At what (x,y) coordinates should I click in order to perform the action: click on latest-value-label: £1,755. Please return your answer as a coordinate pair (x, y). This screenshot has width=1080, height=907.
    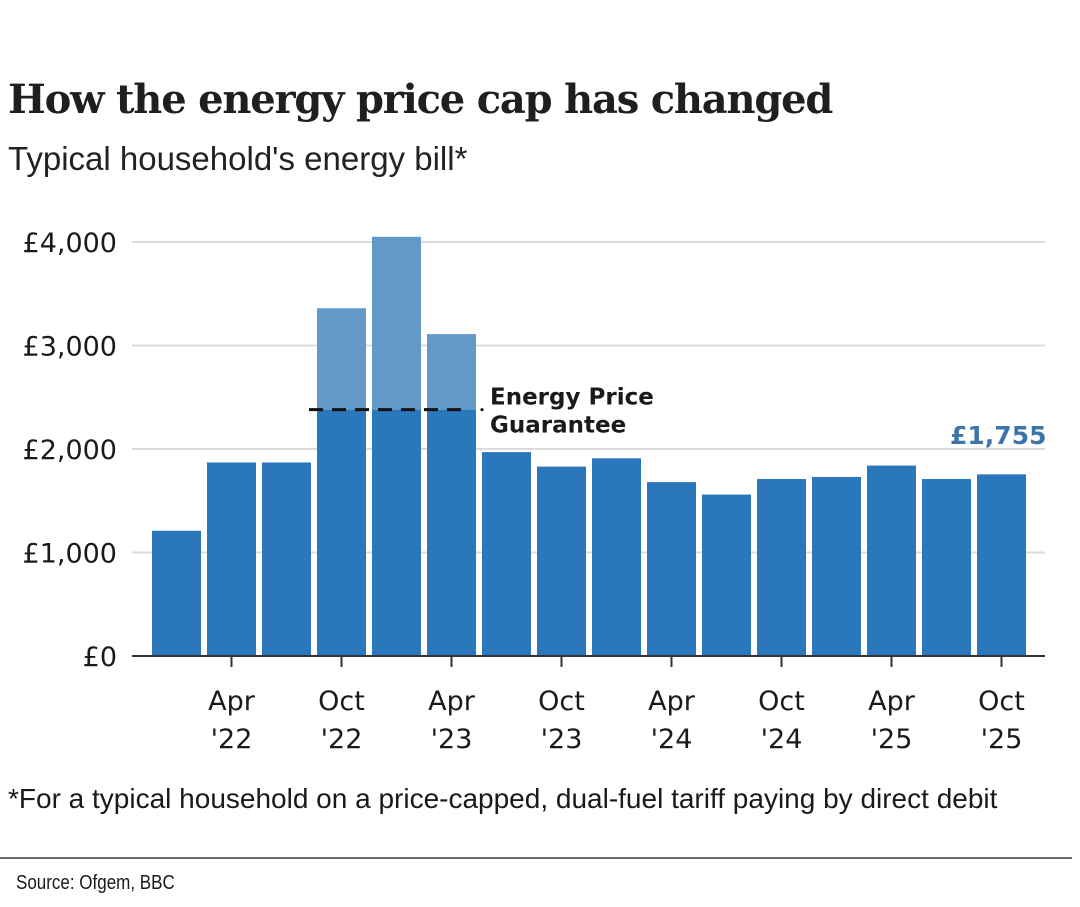
    Looking at the image, I should click on (998, 435).